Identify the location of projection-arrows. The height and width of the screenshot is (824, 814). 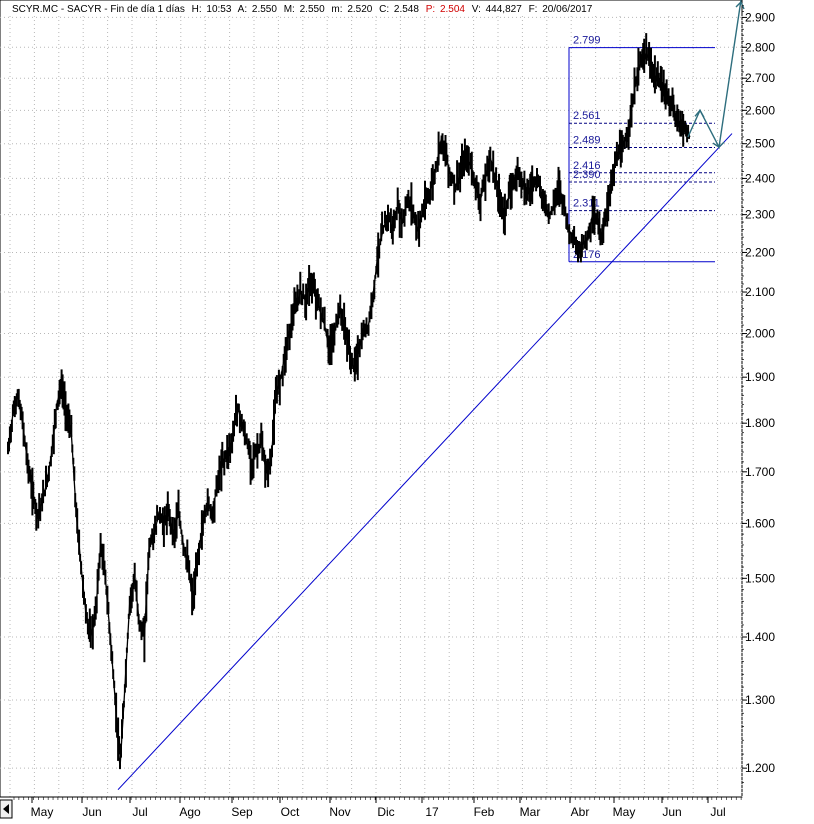
(716, 75).